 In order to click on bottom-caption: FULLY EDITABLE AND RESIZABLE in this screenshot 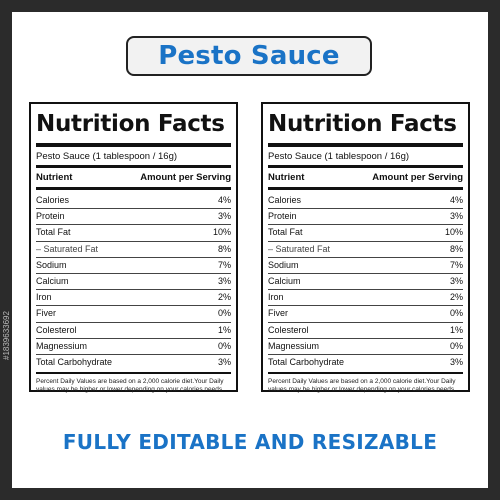, I will do `click(250, 442)`.